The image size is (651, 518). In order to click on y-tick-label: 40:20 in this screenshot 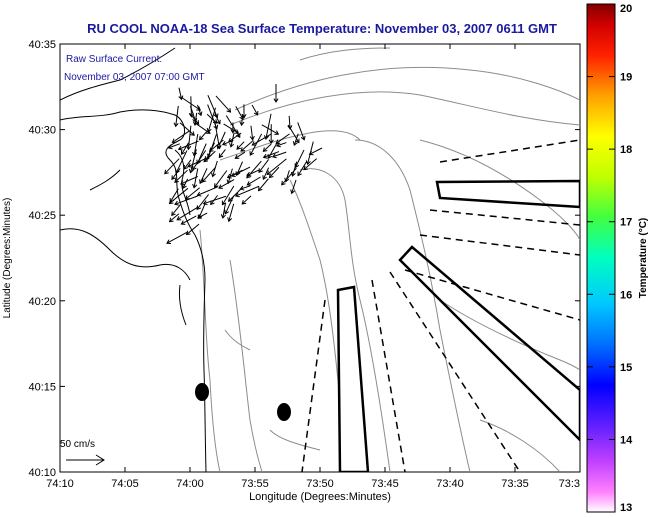, I will do `click(42, 302)`.